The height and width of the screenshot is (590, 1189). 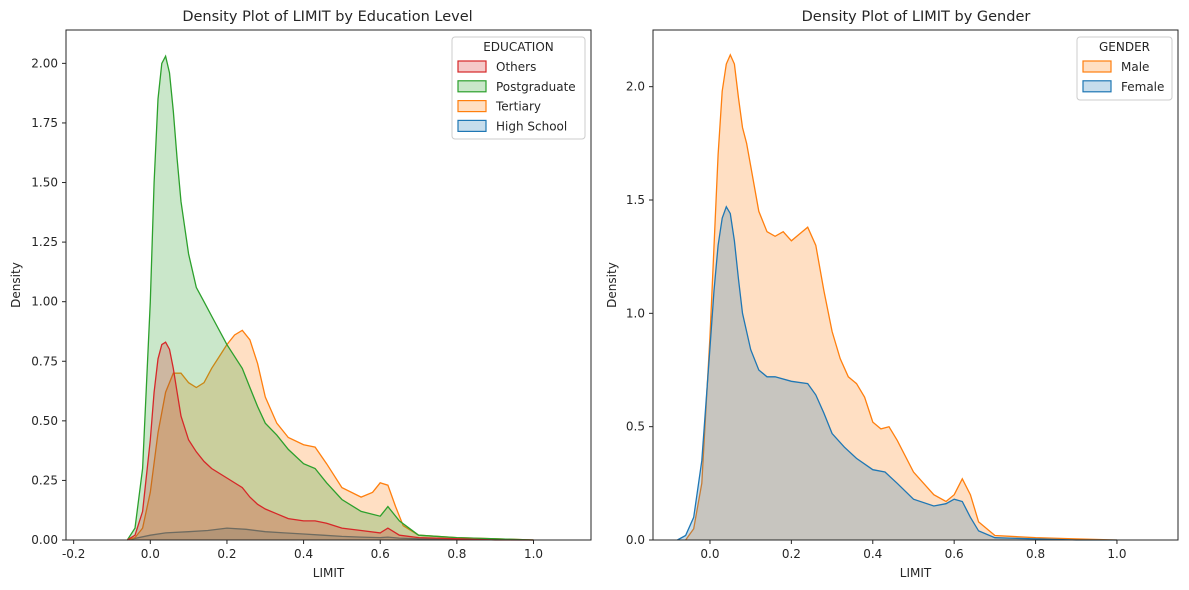 I want to click on legend-label-female: Female, so click(x=1142, y=87).